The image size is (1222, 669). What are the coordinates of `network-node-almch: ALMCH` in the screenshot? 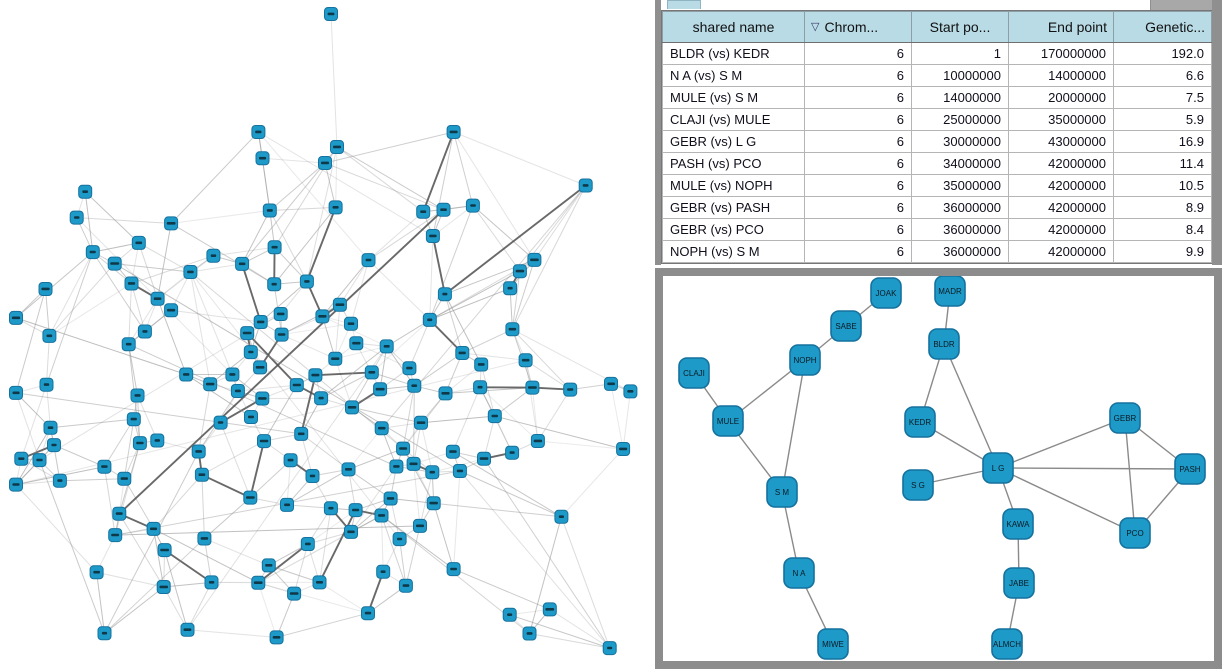 It's located at (1007, 644).